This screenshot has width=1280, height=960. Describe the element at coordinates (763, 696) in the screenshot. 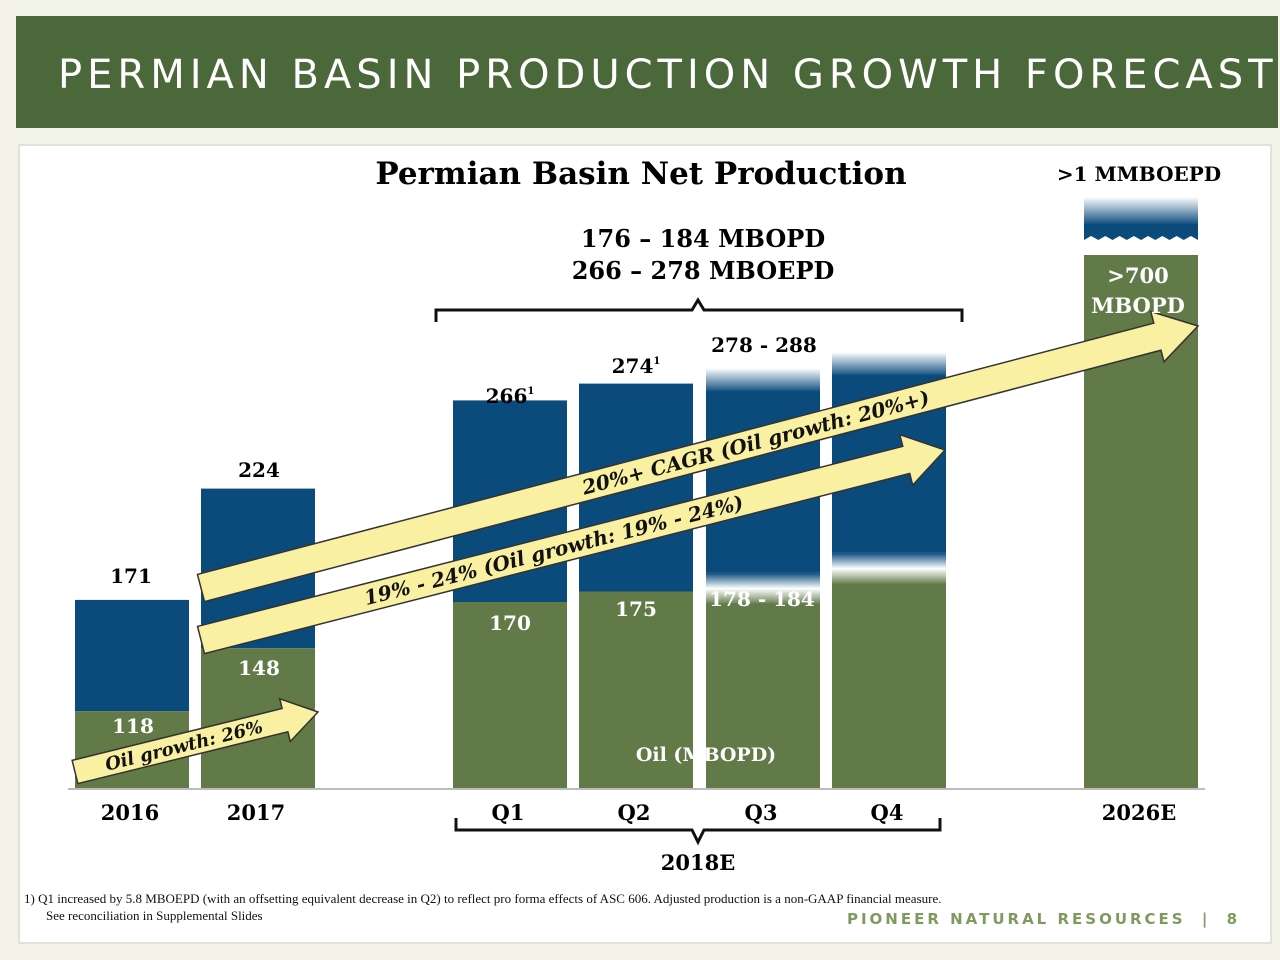

I see `bar-oil-q3` at that location.